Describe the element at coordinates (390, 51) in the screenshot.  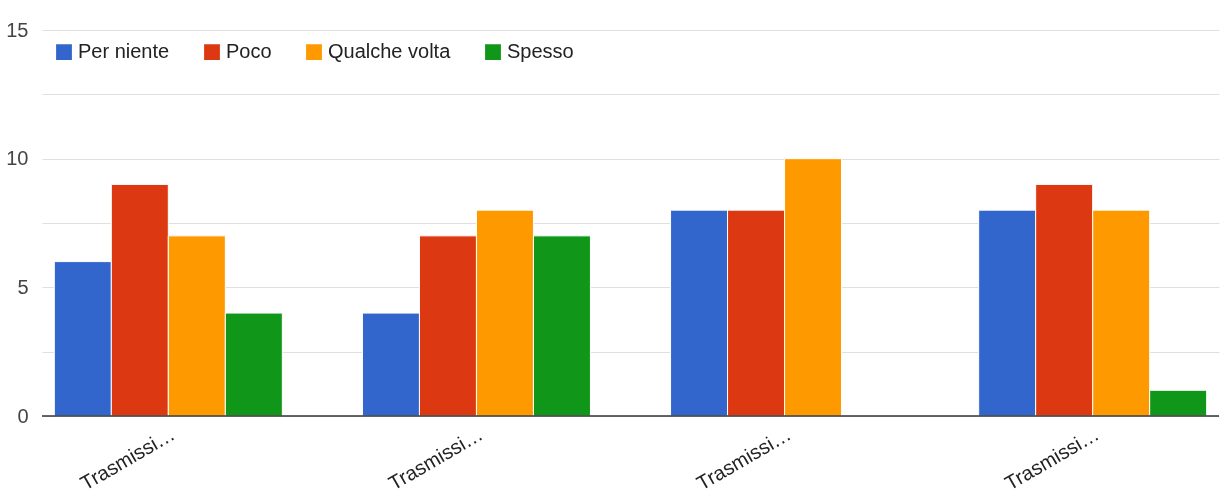
I see `legend-label: Qualche volta` at that location.